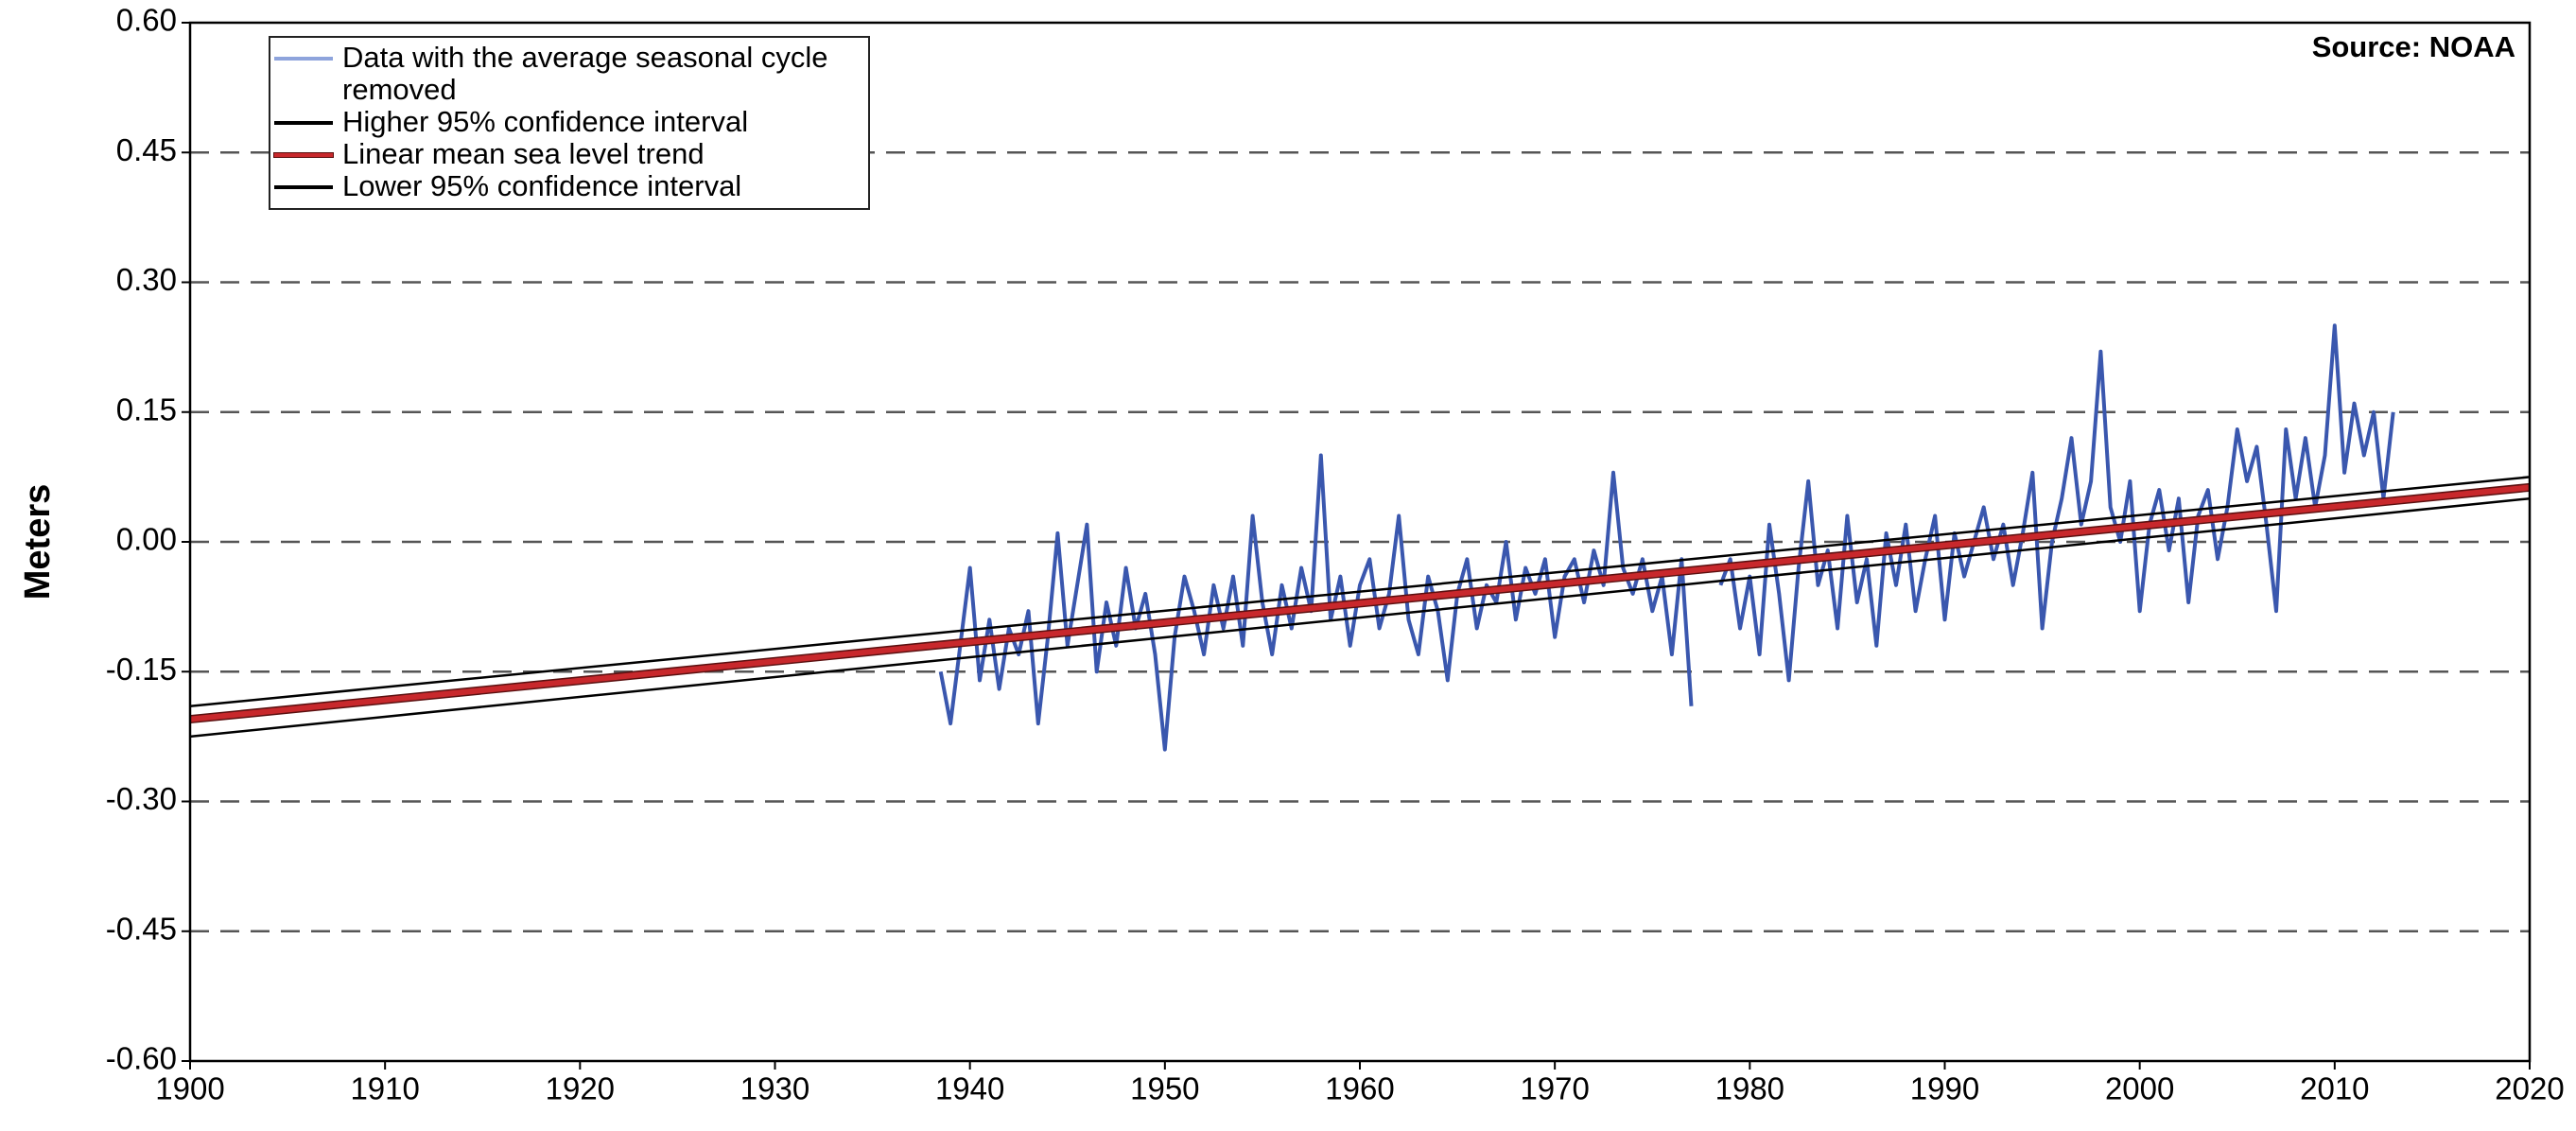 The height and width of the screenshot is (1131, 2576). I want to click on y-tick-label: -0.60, so click(141, 1059).